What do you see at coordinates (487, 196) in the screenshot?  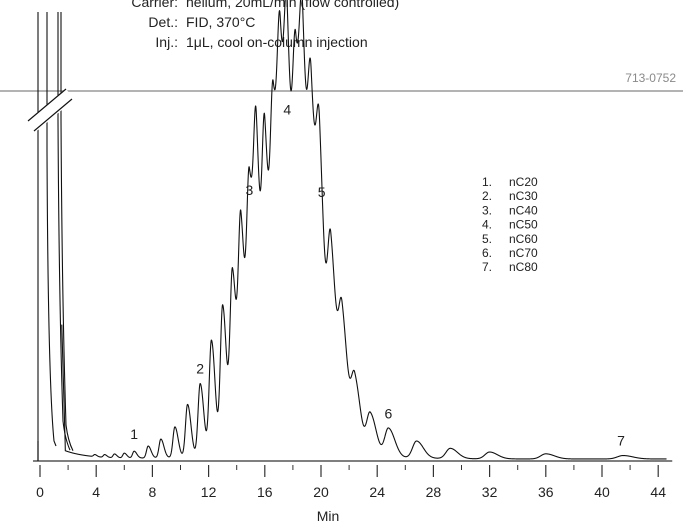 I see `legend-number: 2.` at bounding box center [487, 196].